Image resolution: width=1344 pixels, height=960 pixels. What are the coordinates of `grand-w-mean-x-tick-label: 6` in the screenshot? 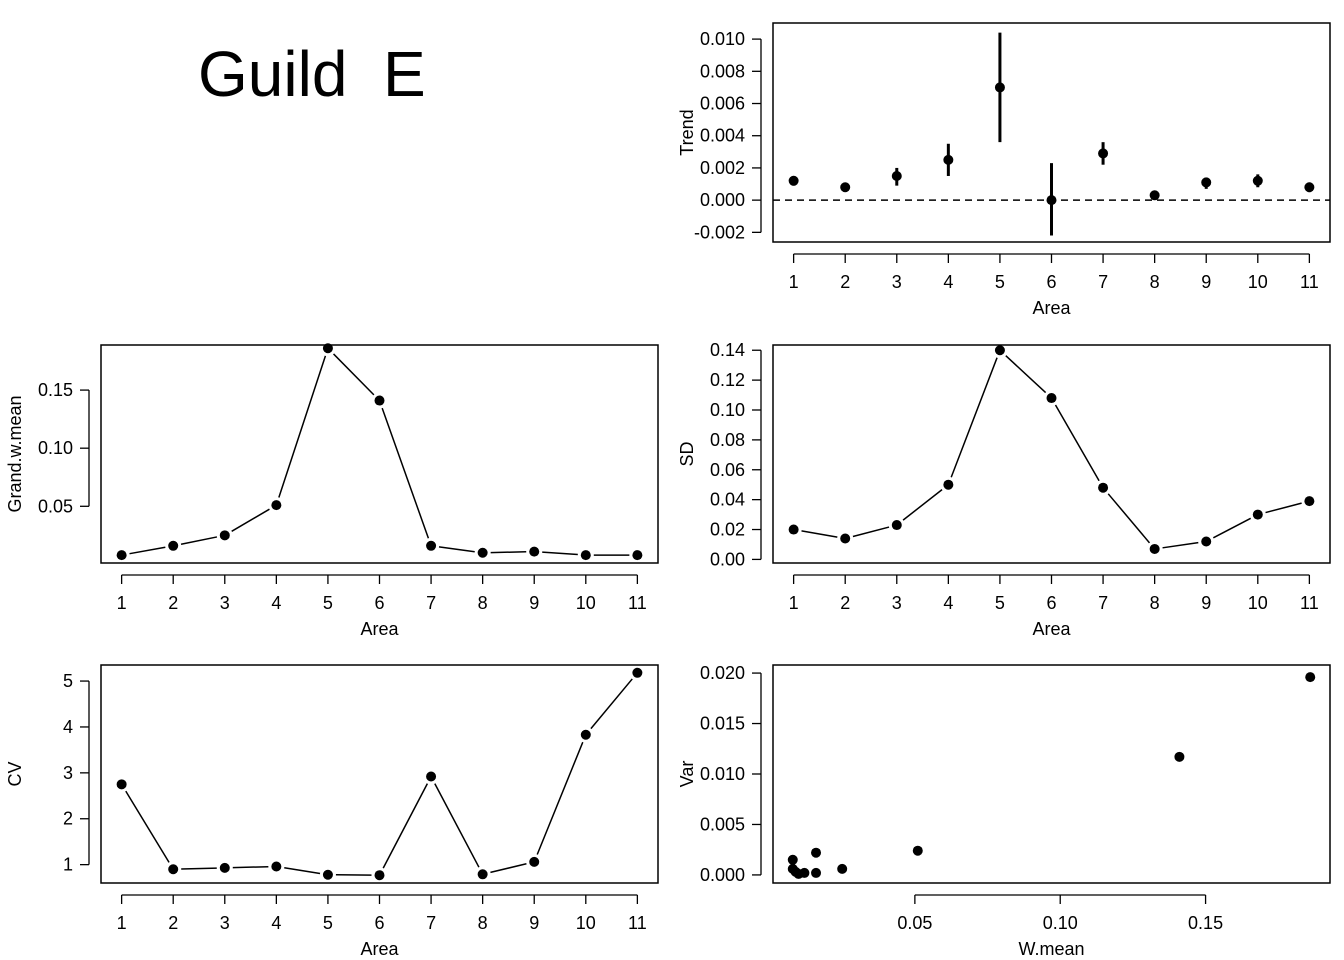 It's located at (379, 603).